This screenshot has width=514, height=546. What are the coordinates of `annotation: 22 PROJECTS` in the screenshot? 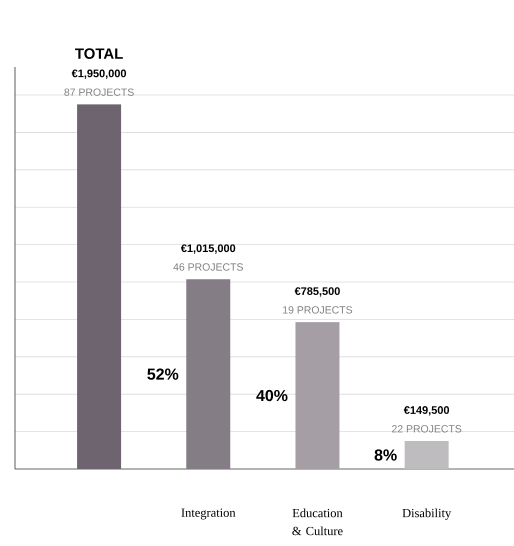 It's located at (427, 429).